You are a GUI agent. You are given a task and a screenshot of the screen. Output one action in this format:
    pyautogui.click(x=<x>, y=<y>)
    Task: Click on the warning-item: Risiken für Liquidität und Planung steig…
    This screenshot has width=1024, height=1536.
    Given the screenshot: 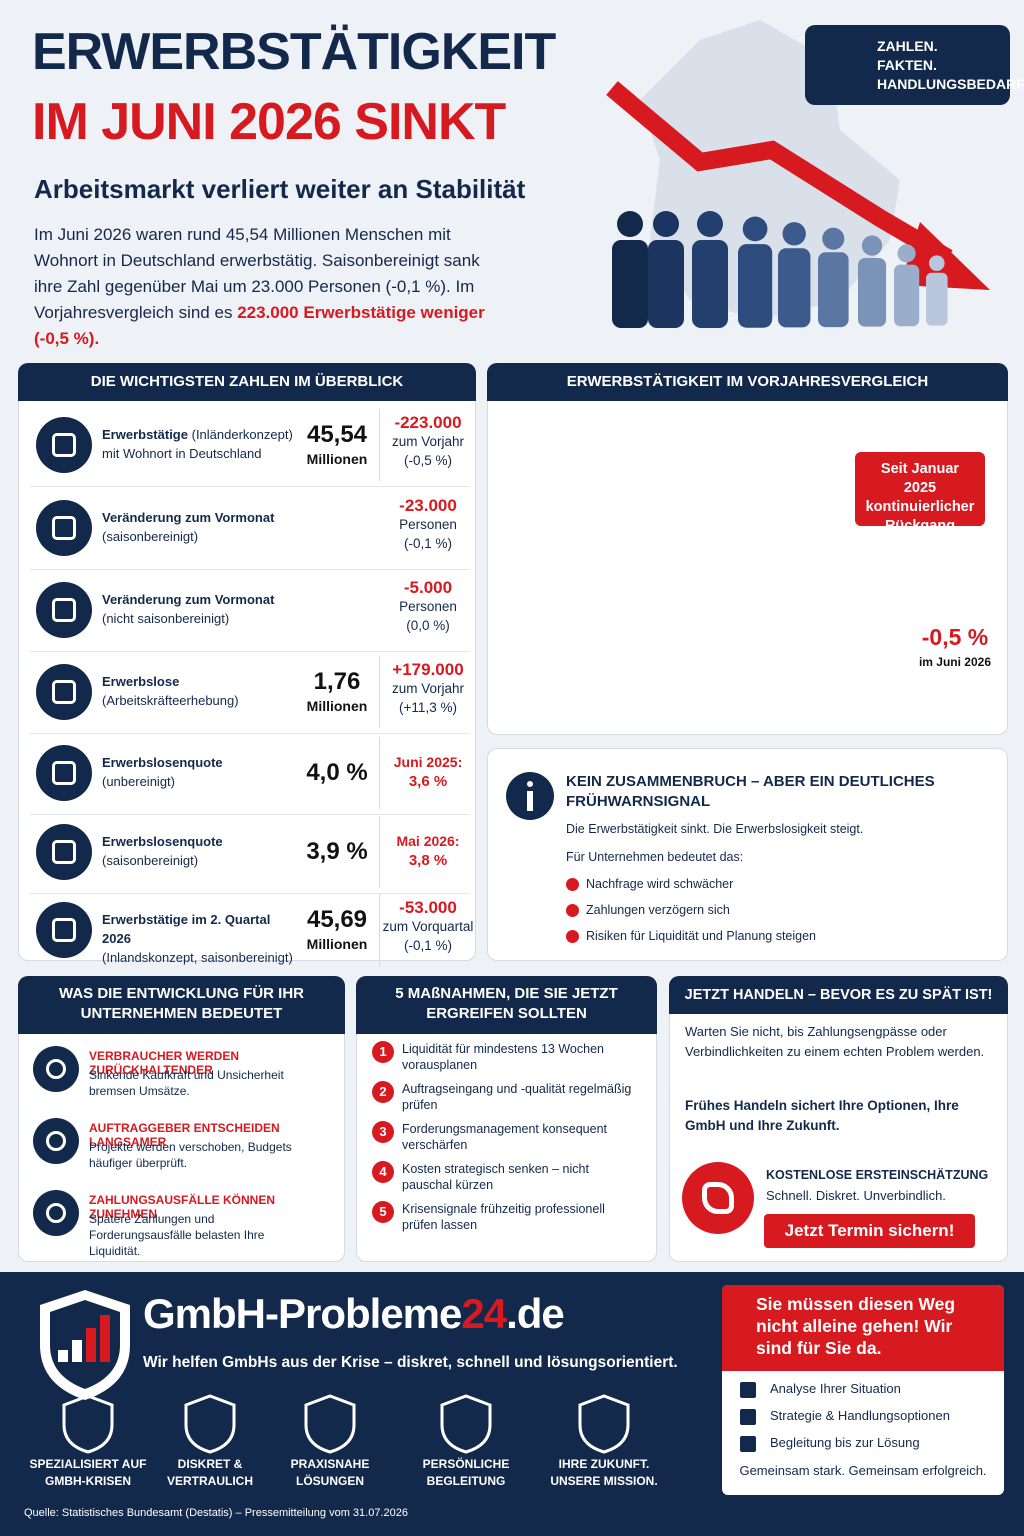 What is the action you would take?
    pyautogui.click(x=701, y=936)
    